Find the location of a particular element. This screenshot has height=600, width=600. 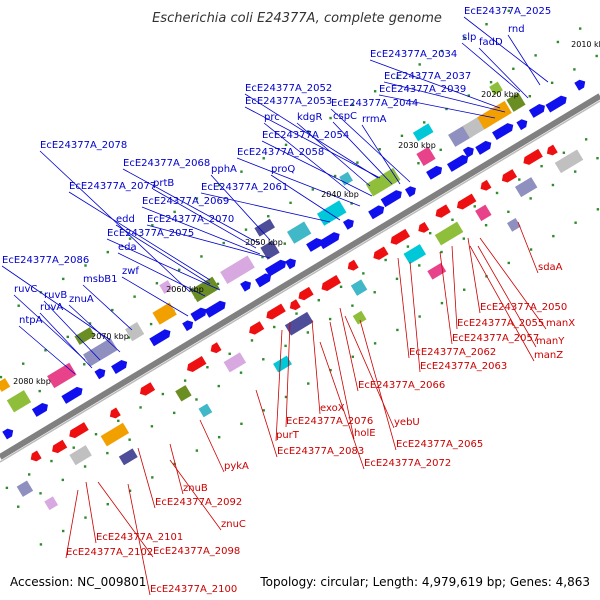

gene-label: EcE24377A_2075 is located at coordinates (150, 233).